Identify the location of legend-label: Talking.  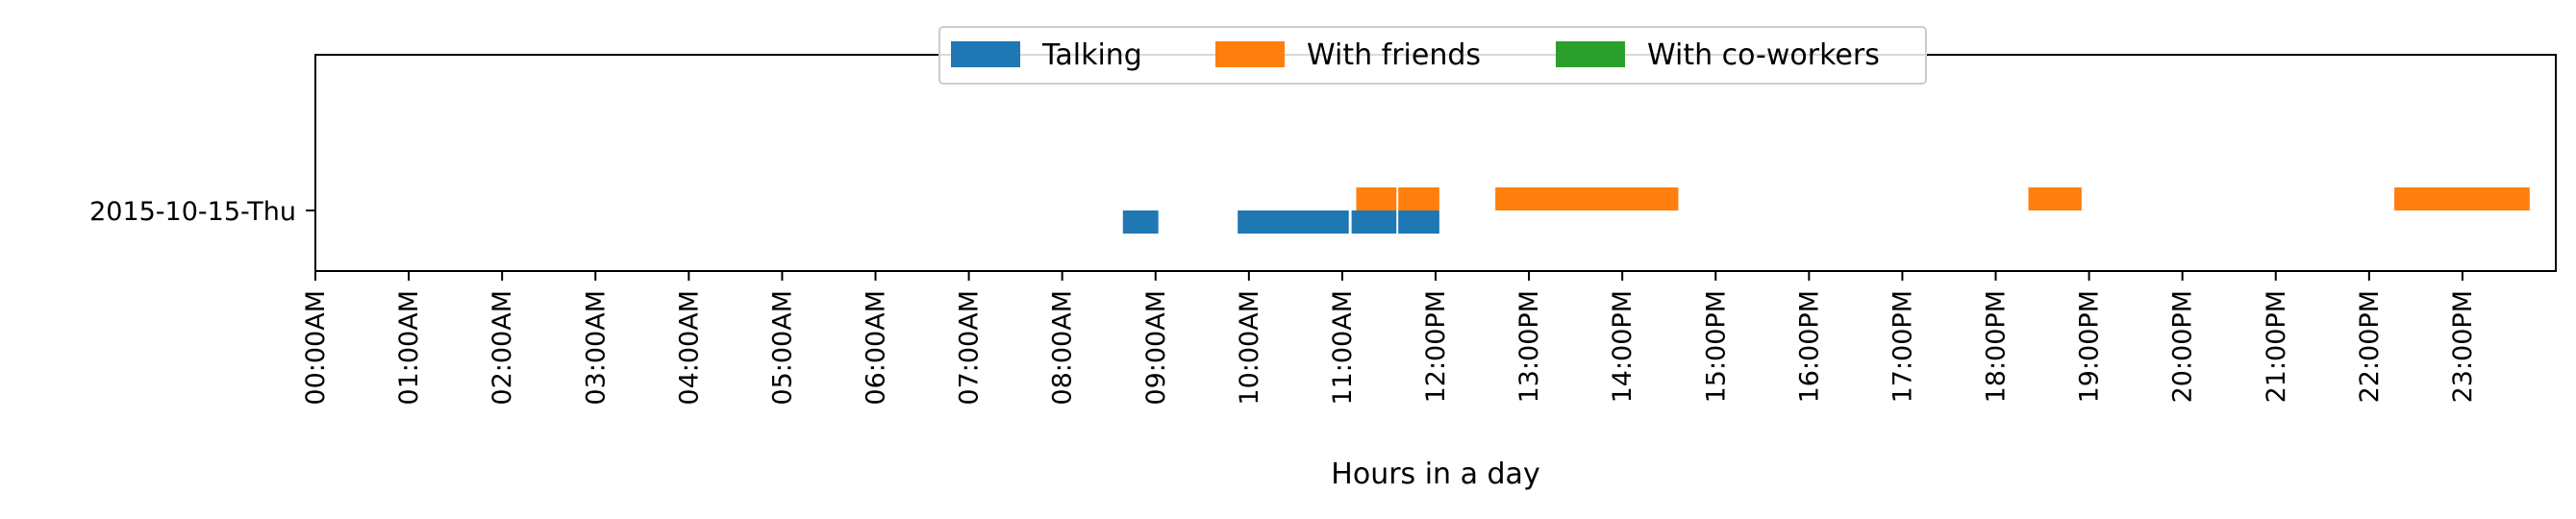
(1091, 55).